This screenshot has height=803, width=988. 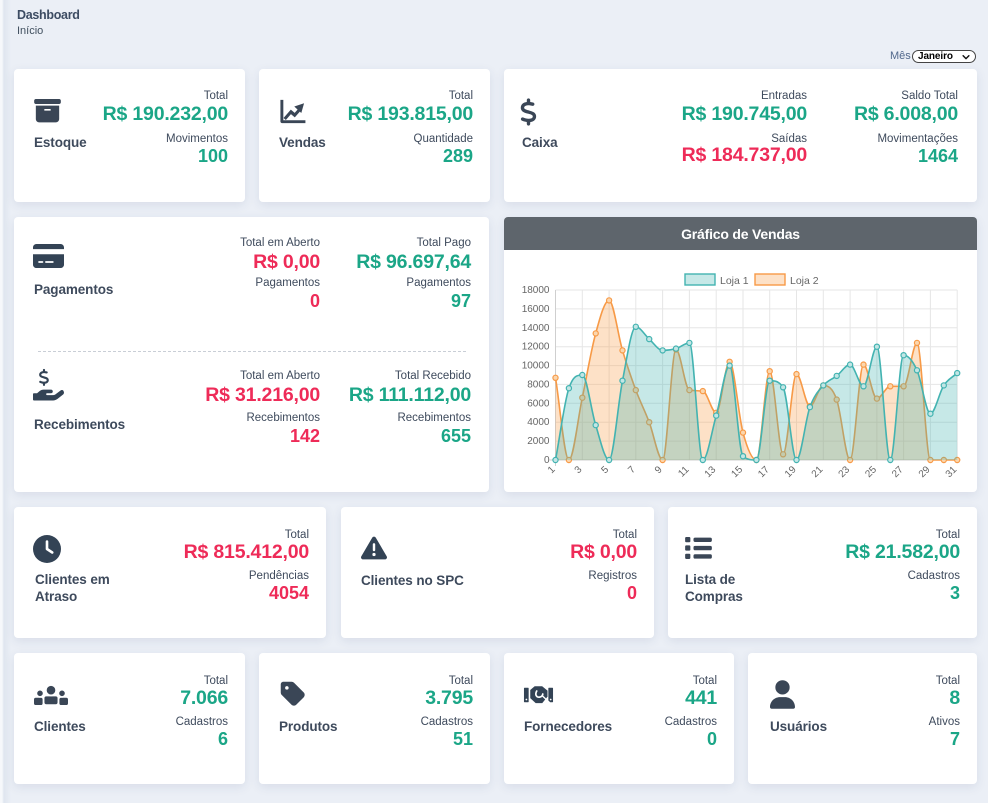 What do you see at coordinates (579, 470) in the screenshot?
I see `svg-text: 3` at bounding box center [579, 470].